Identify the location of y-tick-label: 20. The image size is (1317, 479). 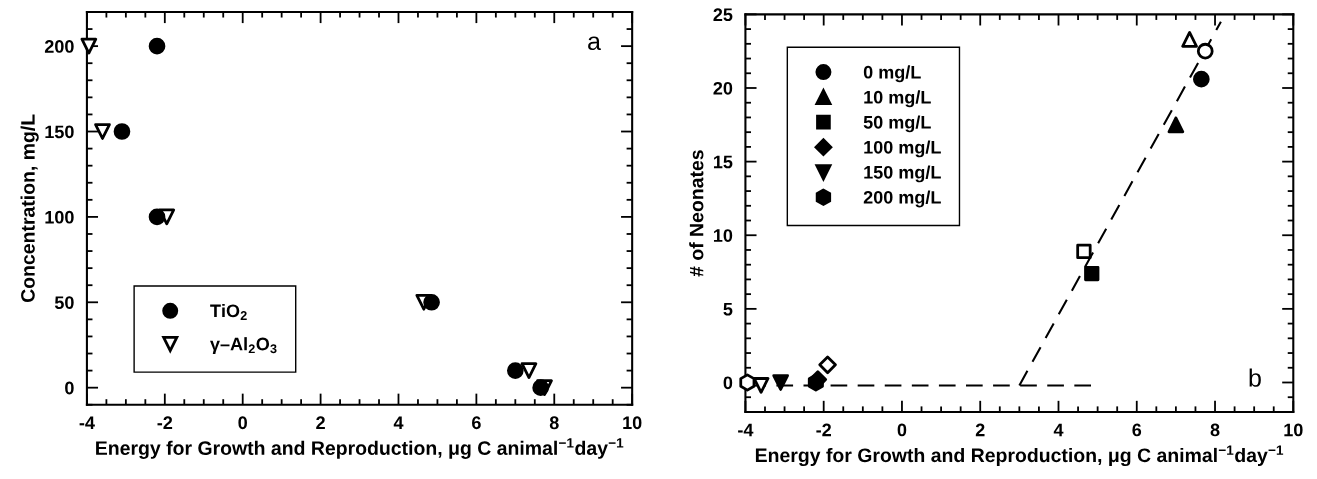
(723, 88).